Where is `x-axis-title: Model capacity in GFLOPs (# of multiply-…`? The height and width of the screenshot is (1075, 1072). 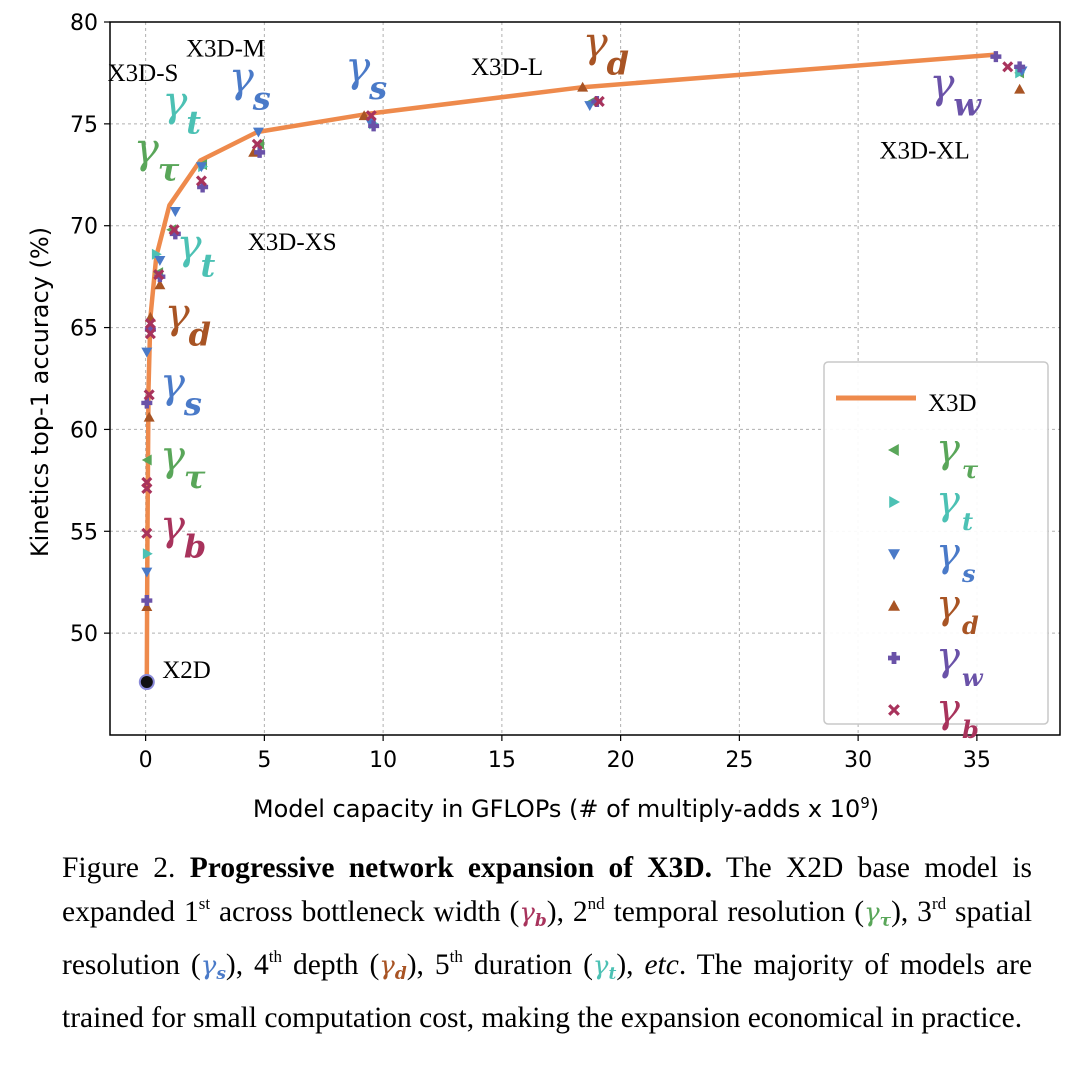 x-axis-title: Model capacity in GFLOPs (# of multiply-… is located at coordinates (566, 808).